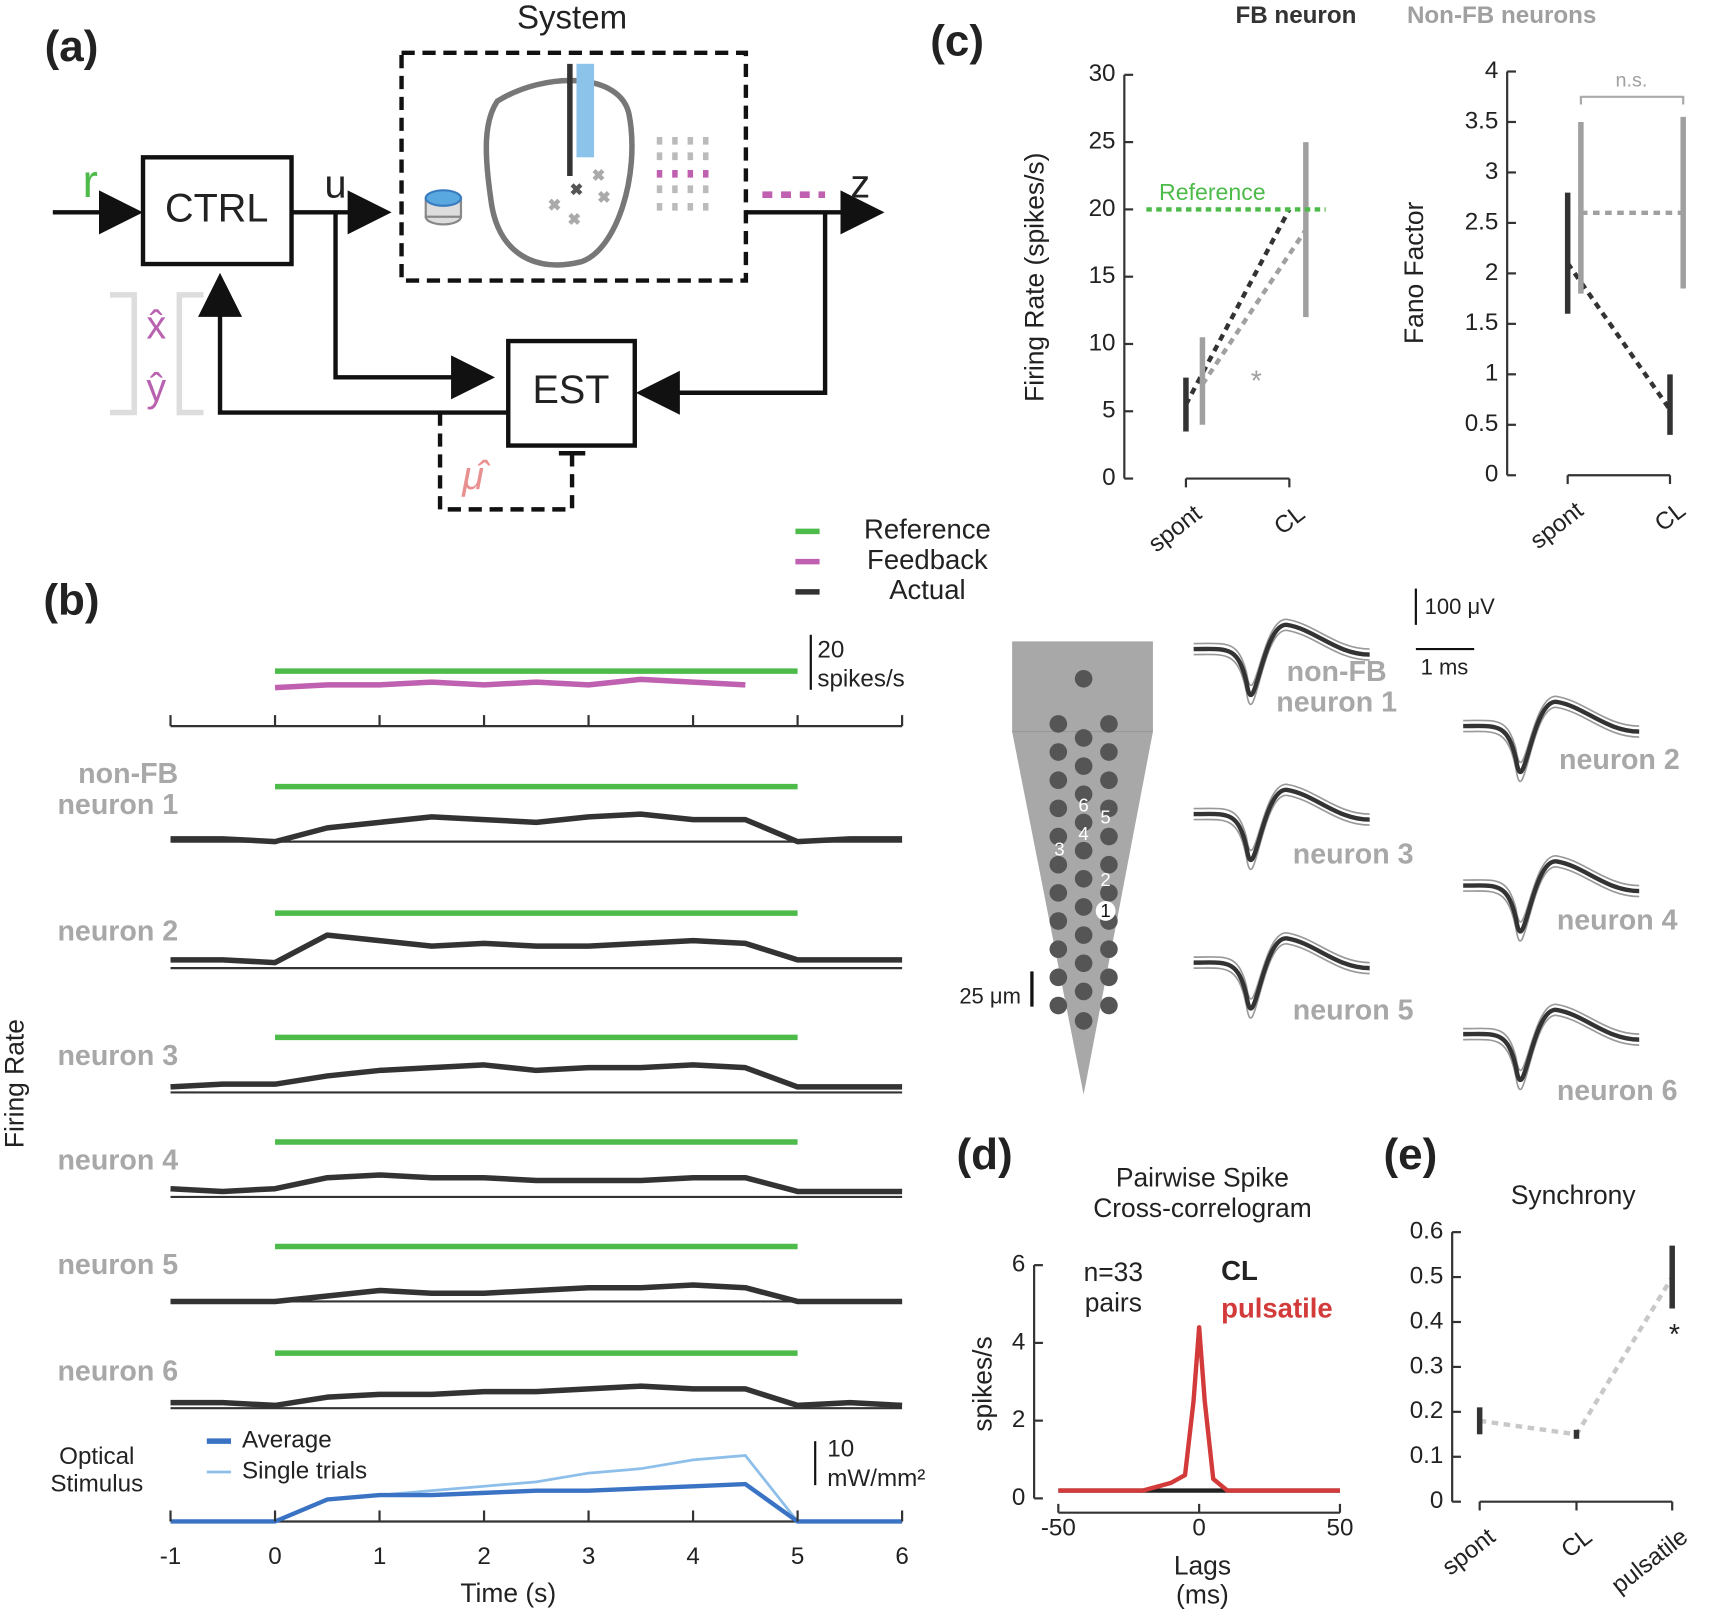 The width and height of the screenshot is (1725, 1615). Describe the element at coordinates (1482, 221) in the screenshot. I see `y-tick-label: 2.5` at that location.